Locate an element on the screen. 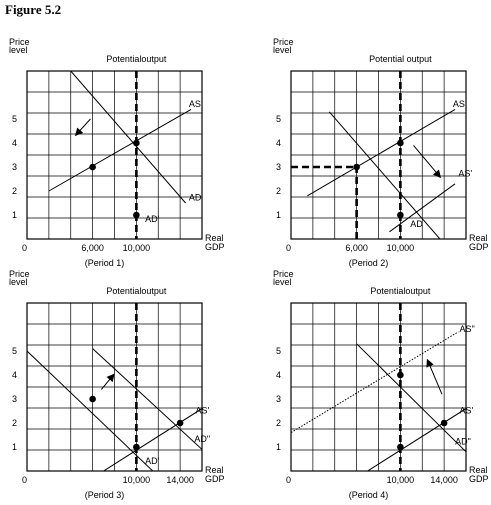 The image size is (491, 505). period-caption: (Period 1) is located at coordinates (105, 263).